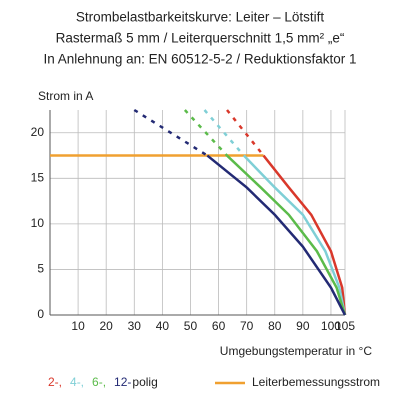 Image resolution: width=400 pixels, height=405 pixels. I want to click on x-tick-label: 100, so click(331, 326).